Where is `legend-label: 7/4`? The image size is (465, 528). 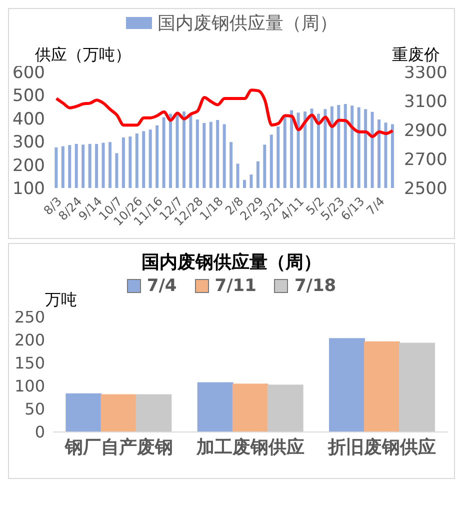
legend-label: 7/4 is located at coordinates (161, 286).